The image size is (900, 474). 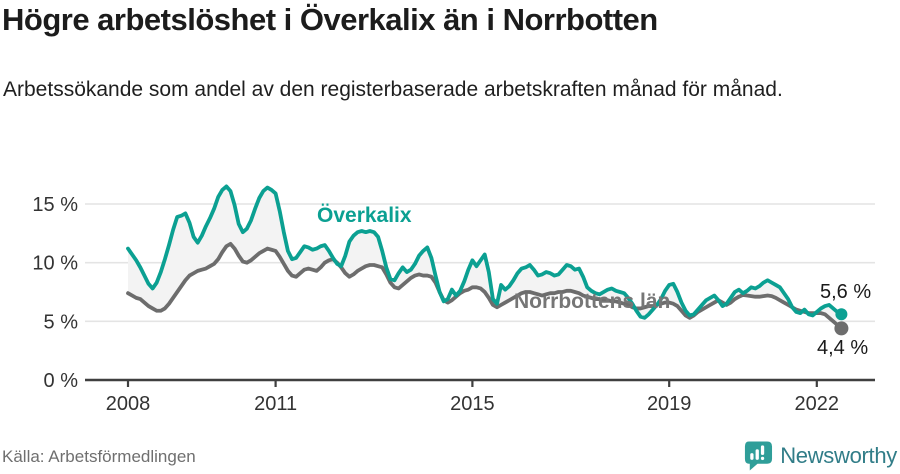 I want to click on y-tick-label-15: 15 %, so click(x=55, y=205).